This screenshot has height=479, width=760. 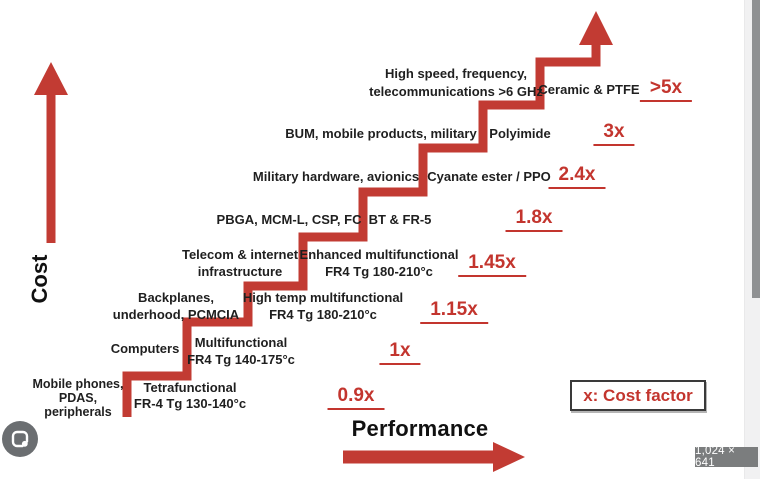 I want to click on performance-axis-arrow, so click(x=434, y=457).